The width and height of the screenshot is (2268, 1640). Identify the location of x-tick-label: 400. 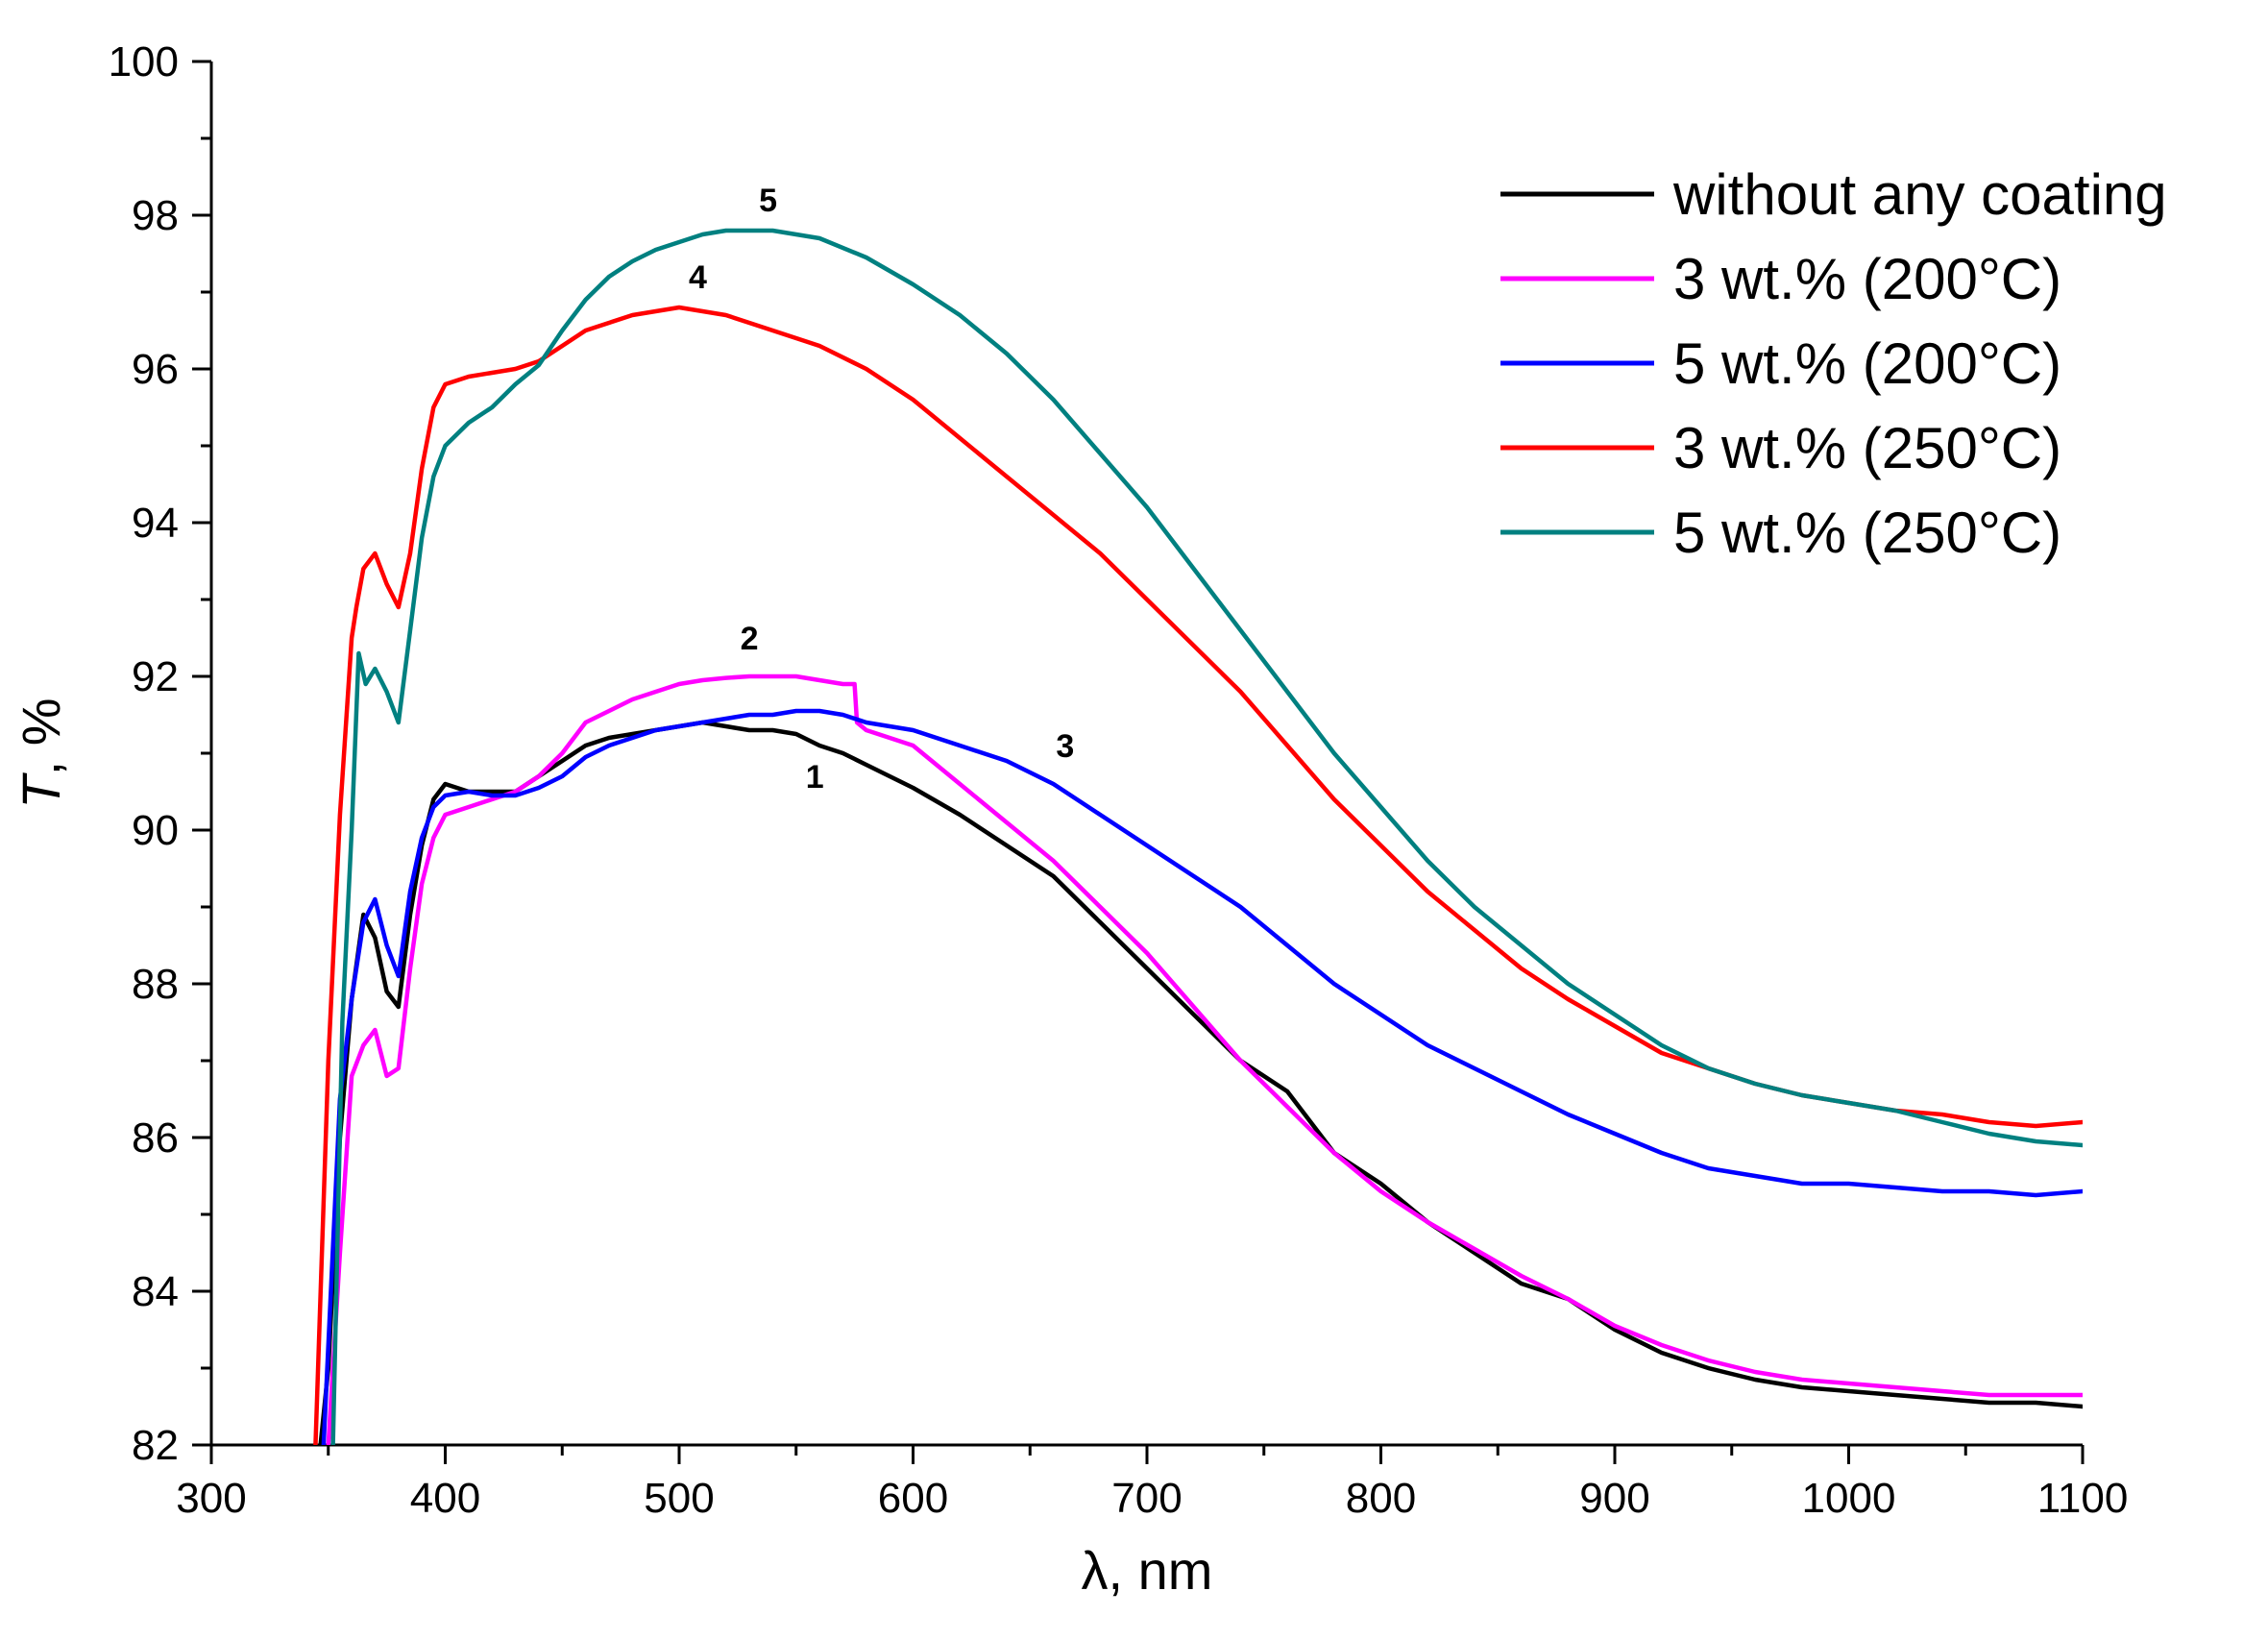
(445, 1498).